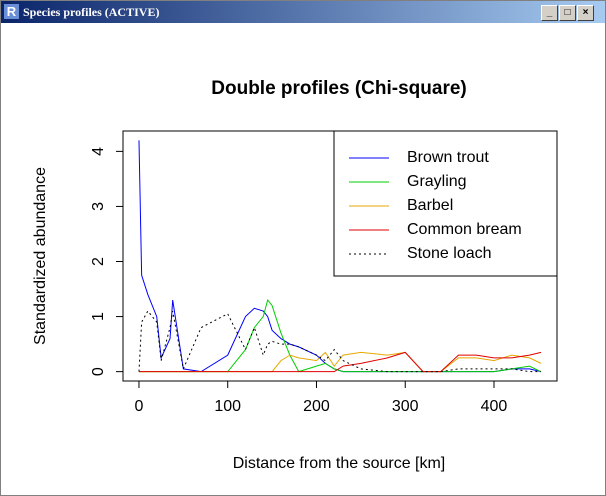 Image resolution: width=606 pixels, height=496 pixels. What do you see at coordinates (98, 206) in the screenshot?
I see `y-tick-label: 3` at bounding box center [98, 206].